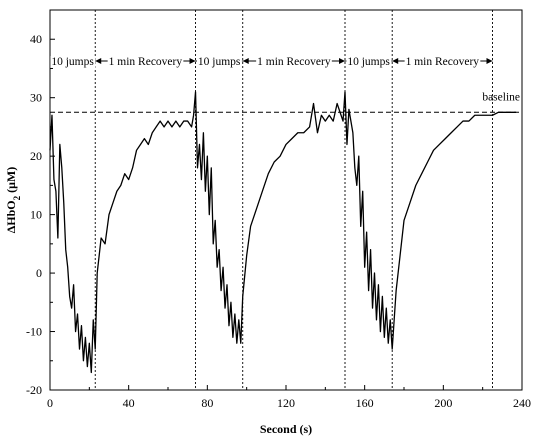 The height and width of the screenshot is (445, 550). I want to click on y-tick-label: -10, so click(34, 332).